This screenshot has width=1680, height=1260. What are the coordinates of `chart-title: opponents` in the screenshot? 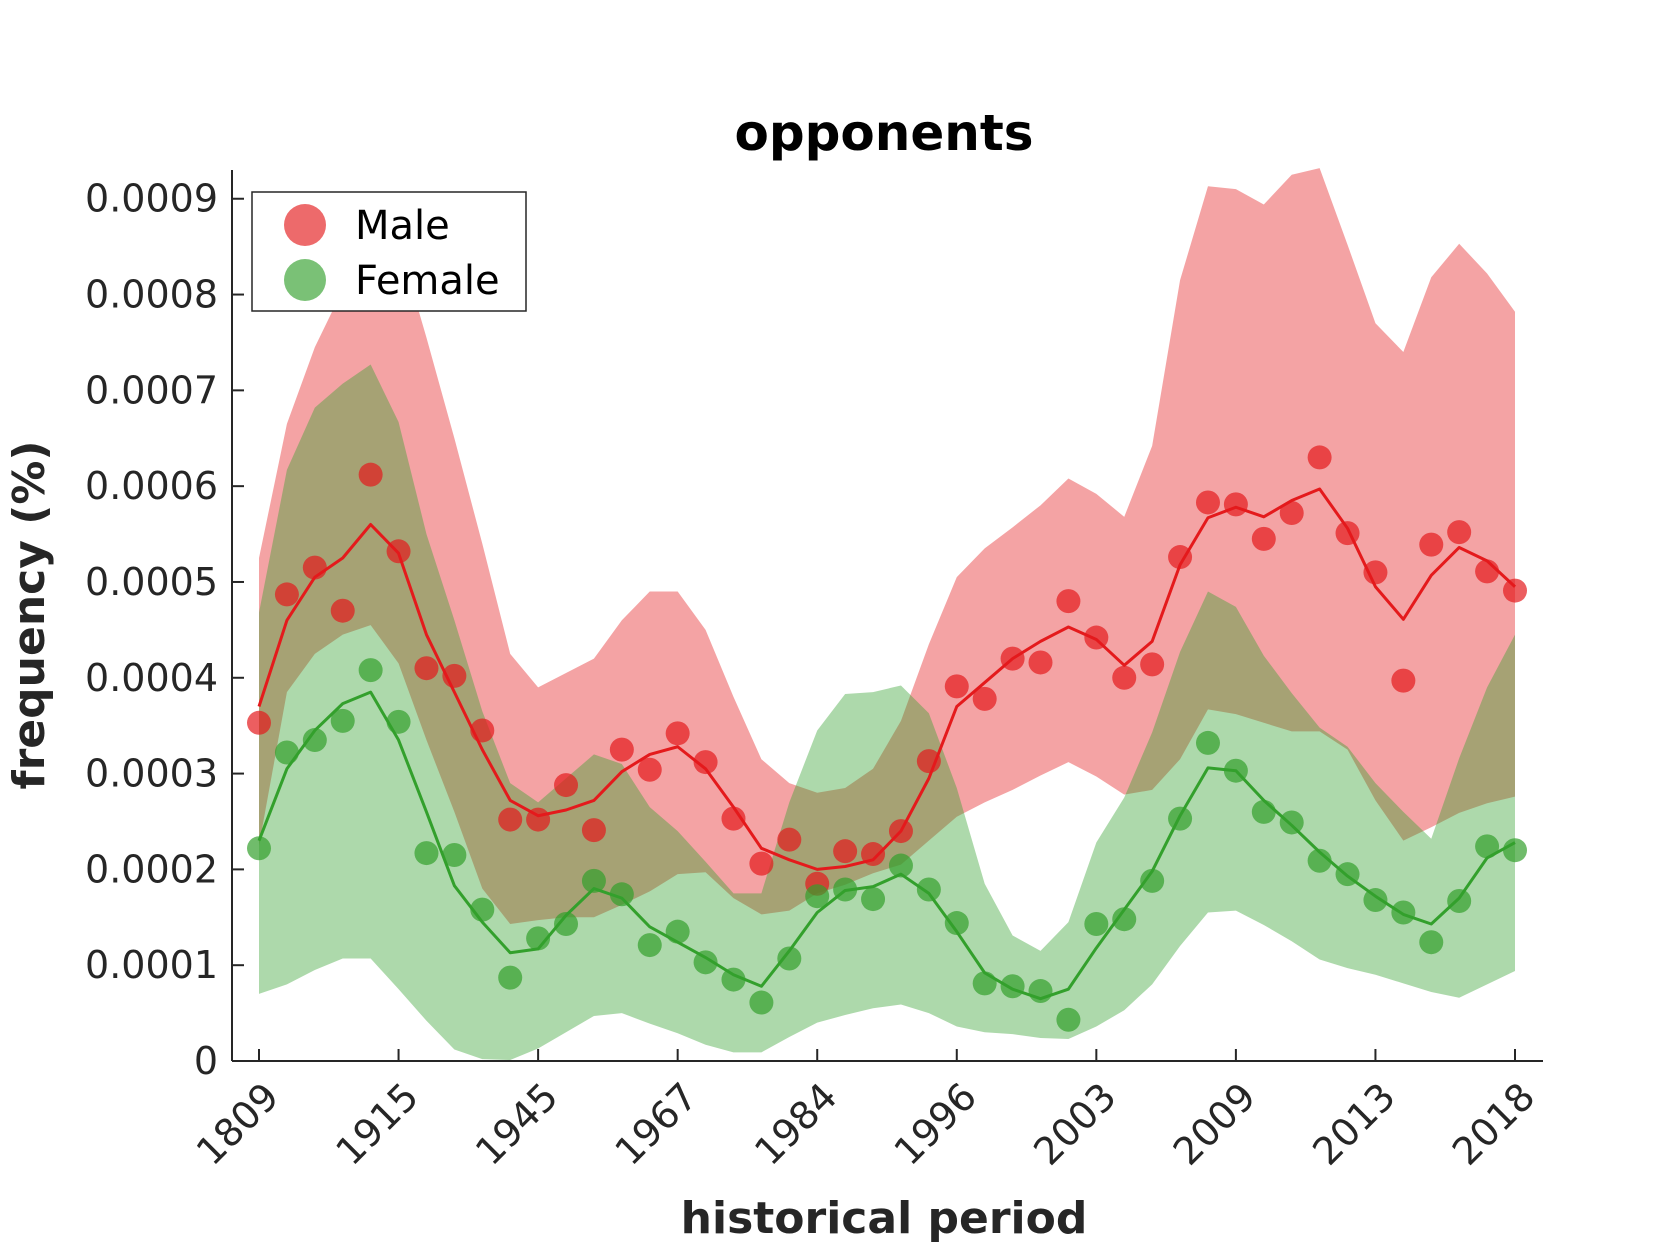 It's located at (883, 133).